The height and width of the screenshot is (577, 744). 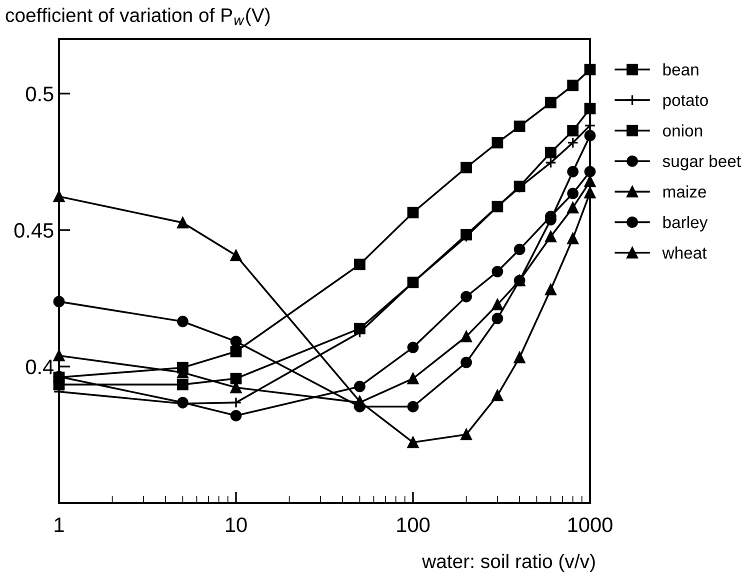 I want to click on legend-label: maize, so click(x=684, y=191).